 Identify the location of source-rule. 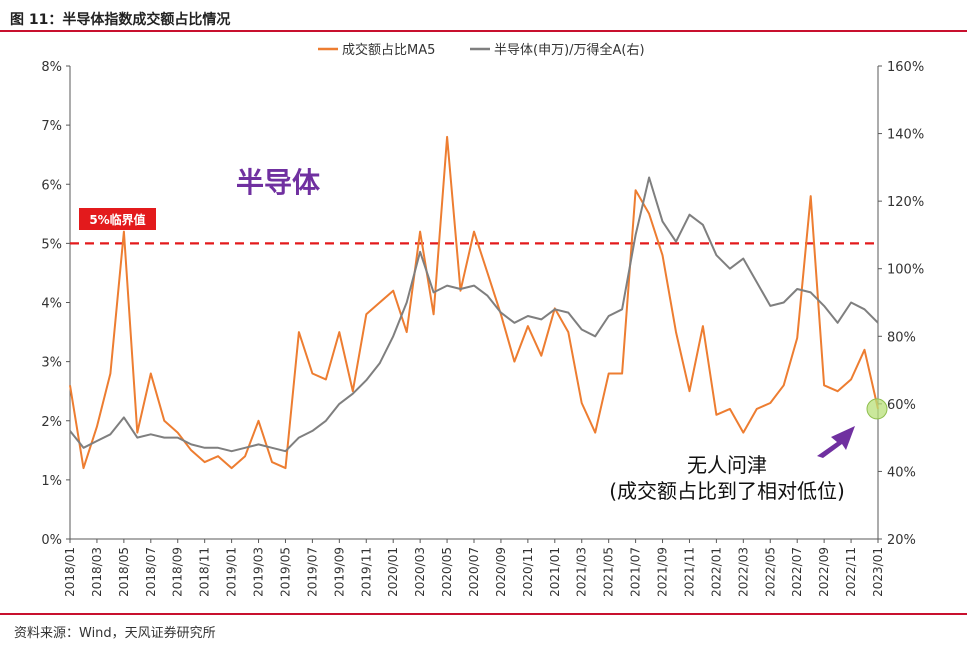
(483, 614).